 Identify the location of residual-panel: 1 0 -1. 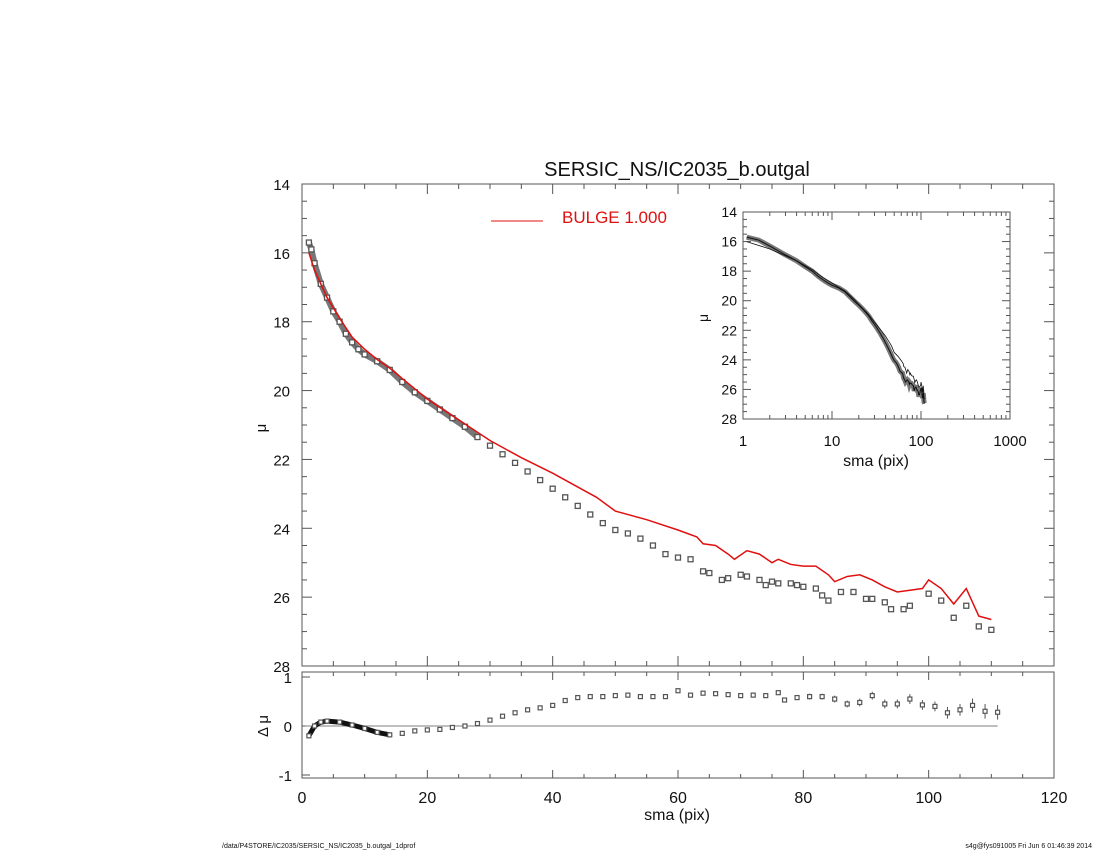
(667, 727).